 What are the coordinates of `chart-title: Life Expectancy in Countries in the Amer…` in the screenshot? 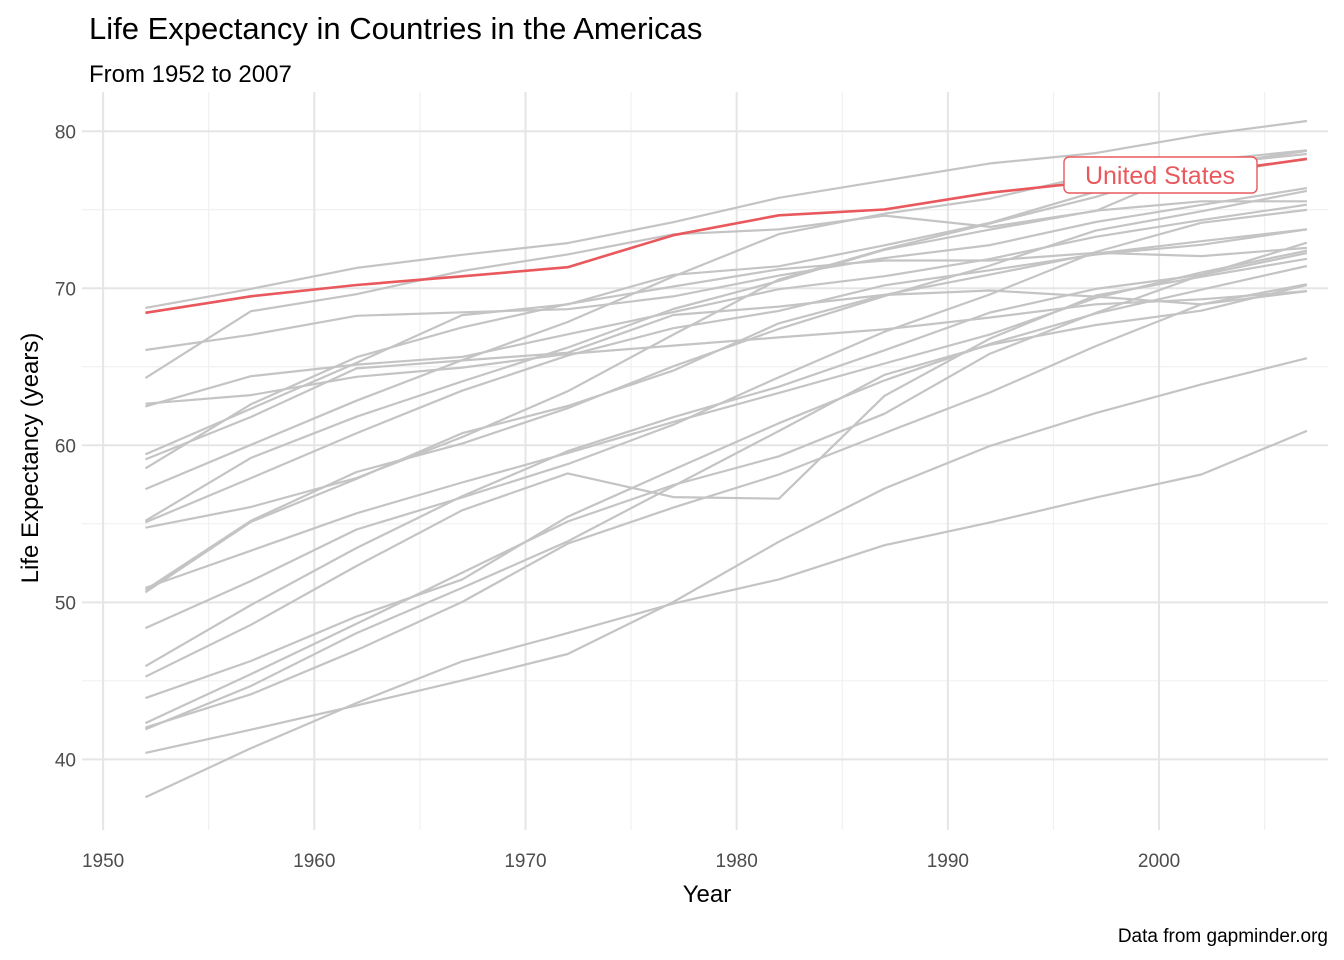 It's located at (395, 28).